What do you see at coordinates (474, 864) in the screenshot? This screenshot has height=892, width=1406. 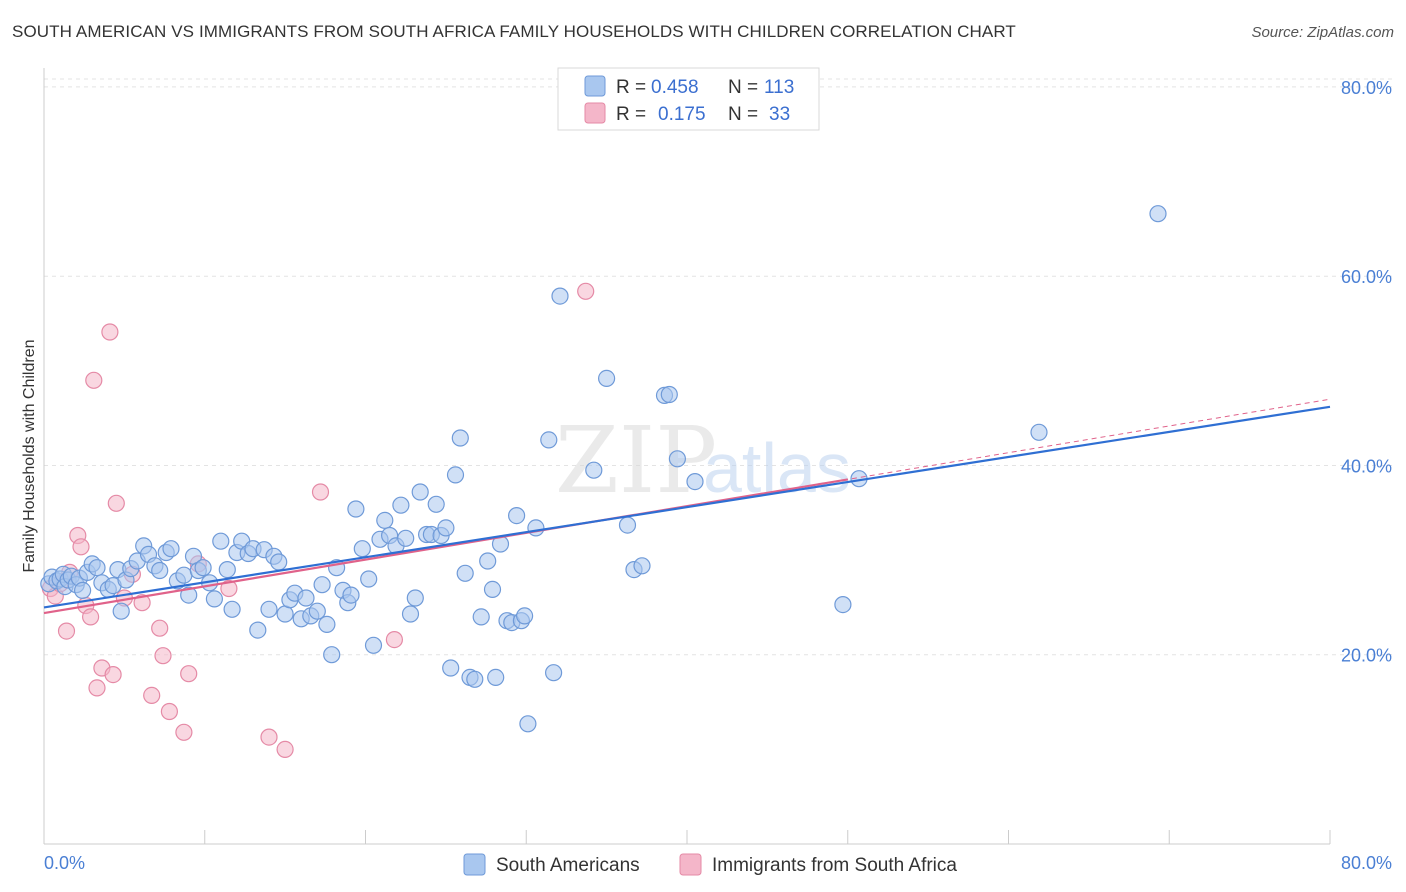 I see `bottom-legend-swatch-blue` at bounding box center [474, 864].